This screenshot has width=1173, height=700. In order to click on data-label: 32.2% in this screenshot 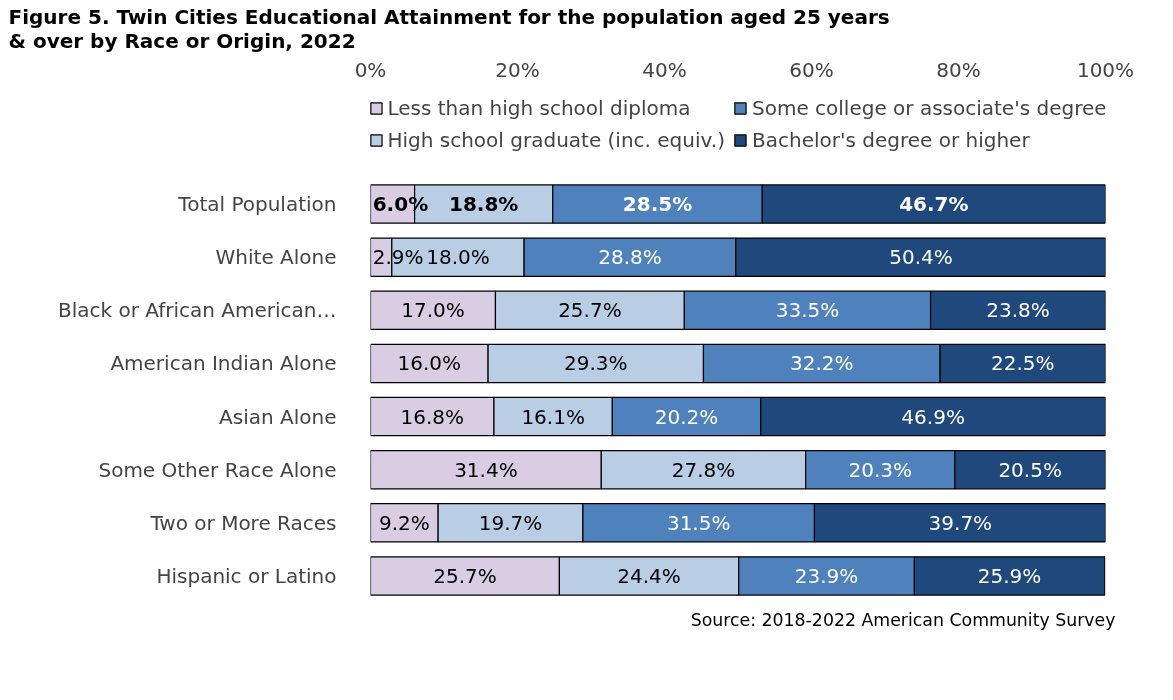, I will do `click(822, 363)`.